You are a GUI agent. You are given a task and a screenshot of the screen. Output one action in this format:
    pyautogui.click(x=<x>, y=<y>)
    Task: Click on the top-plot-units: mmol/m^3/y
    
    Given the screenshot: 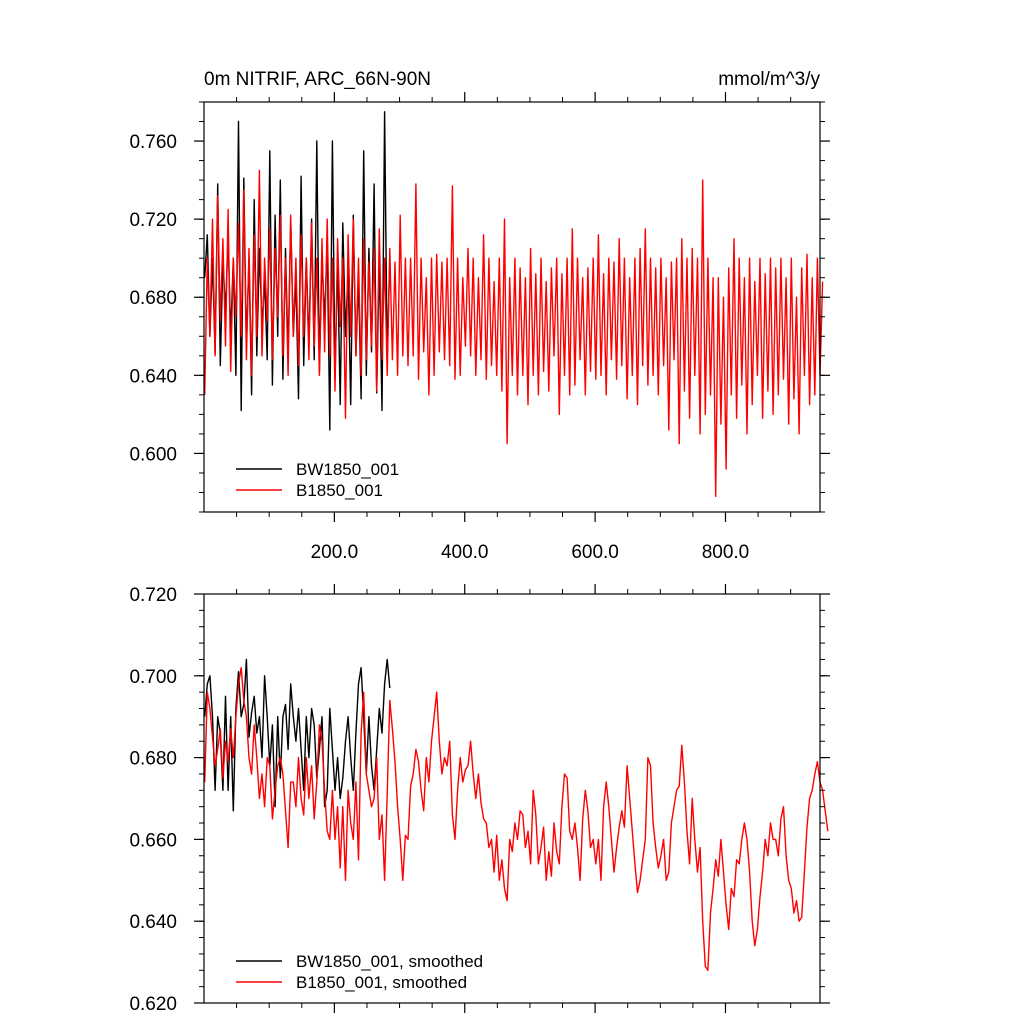 What is the action you would take?
    pyautogui.click(x=769, y=79)
    